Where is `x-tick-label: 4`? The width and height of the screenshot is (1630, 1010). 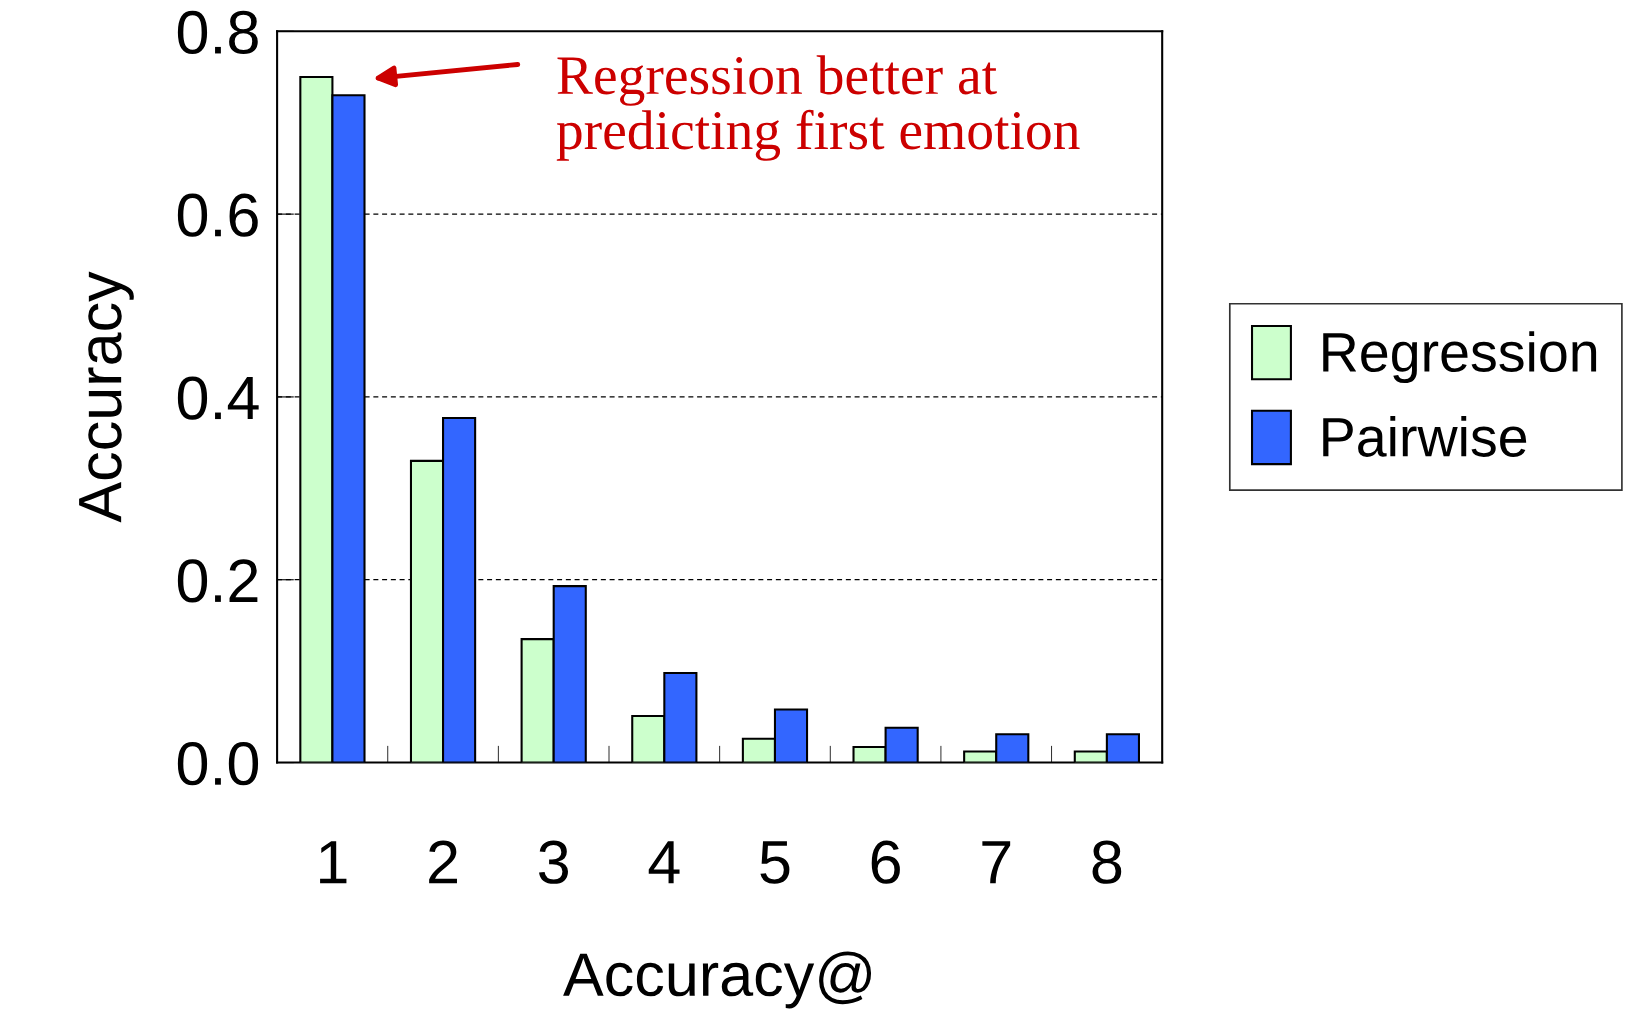
x-tick-label: 4 is located at coordinates (664, 862).